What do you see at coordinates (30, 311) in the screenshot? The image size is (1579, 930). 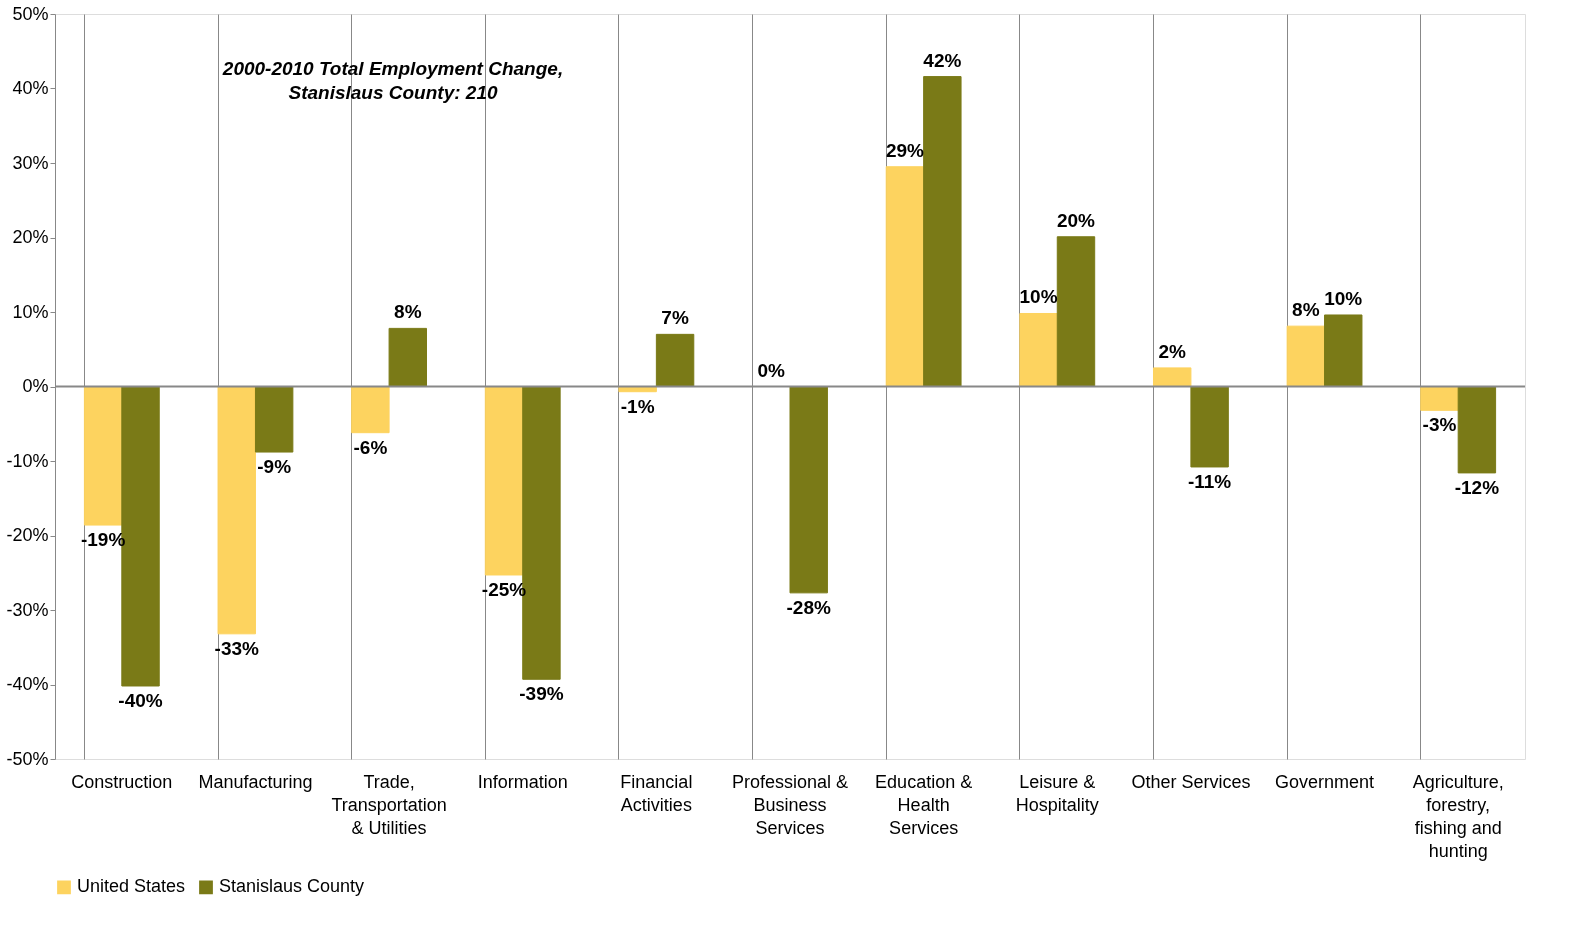 I see `y-tick-label: 10%` at bounding box center [30, 311].